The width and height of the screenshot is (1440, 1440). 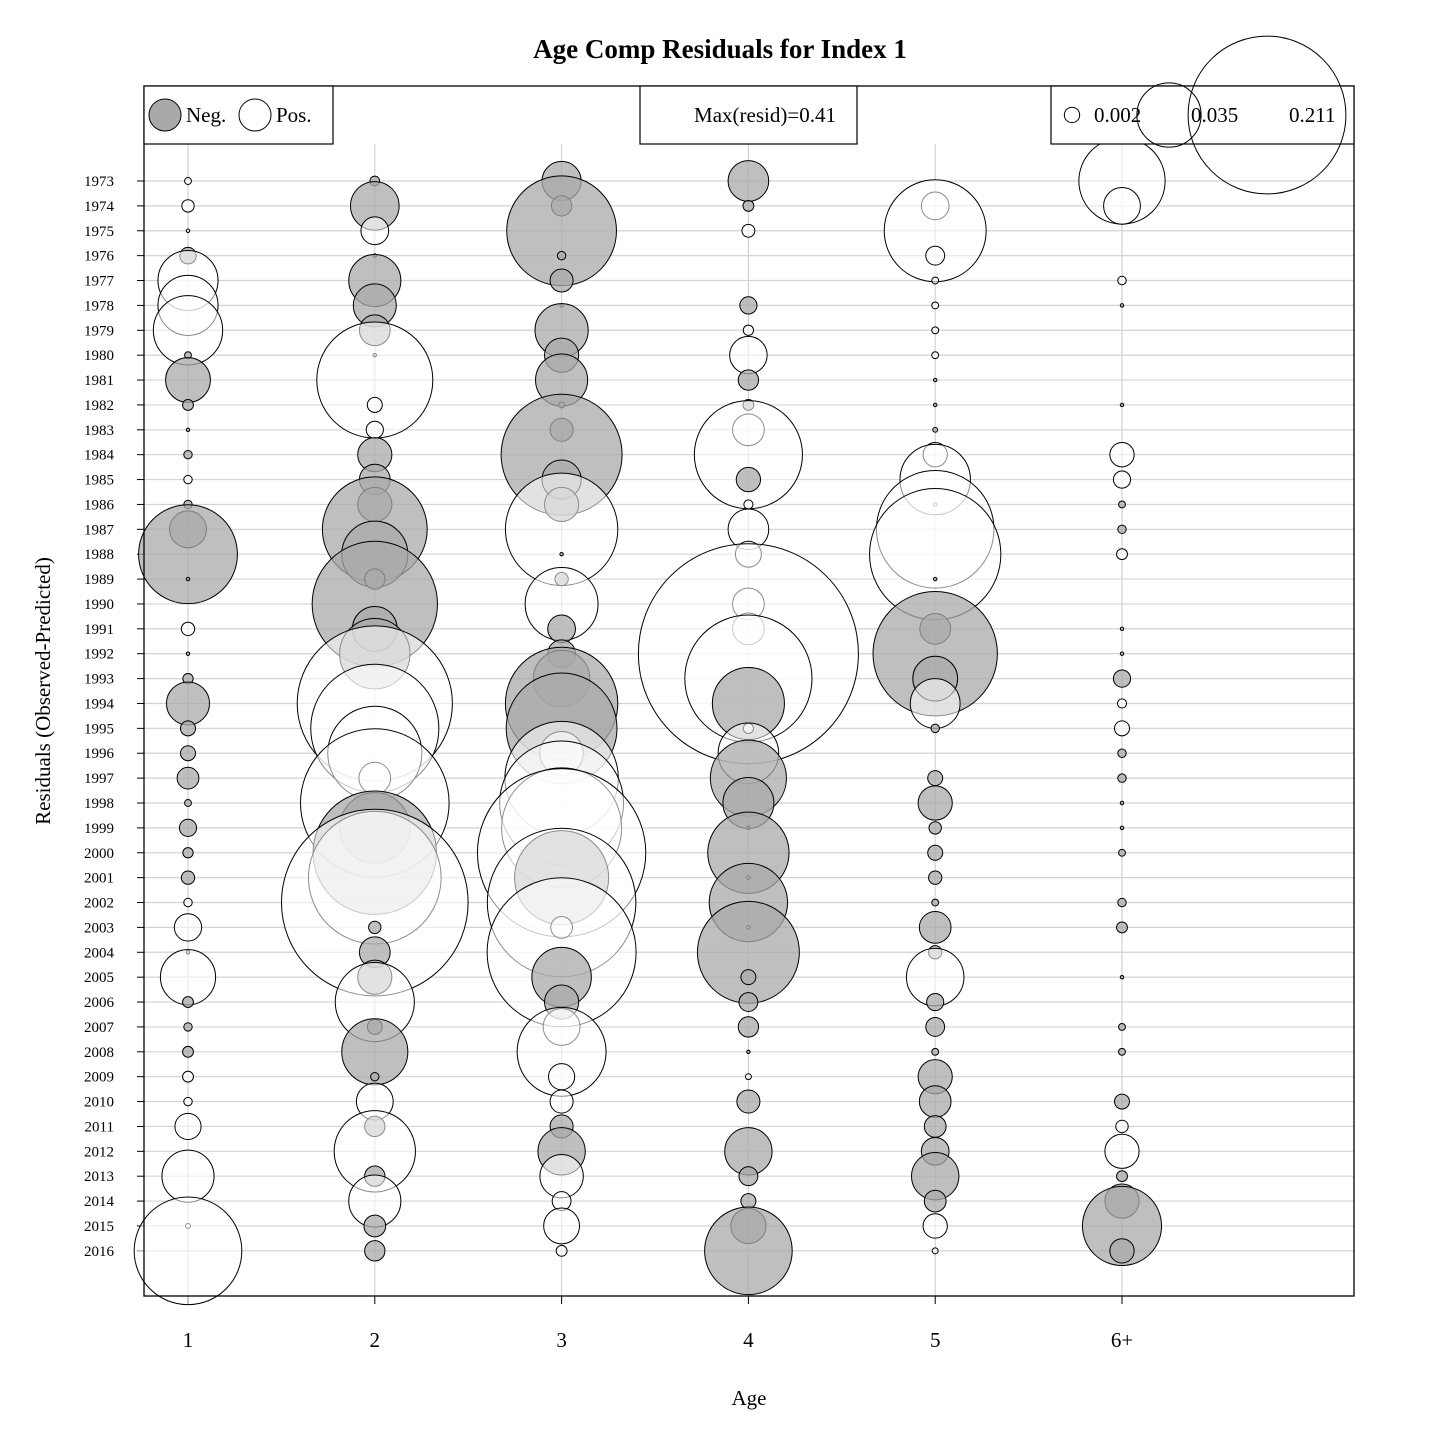 I want to click on y-tick-label: 2007, so click(x=99, y=1028).